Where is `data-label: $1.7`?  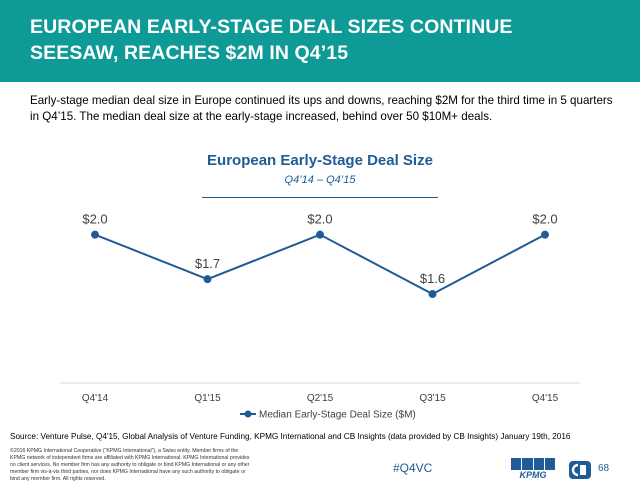 data-label: $1.7 is located at coordinates (207, 263).